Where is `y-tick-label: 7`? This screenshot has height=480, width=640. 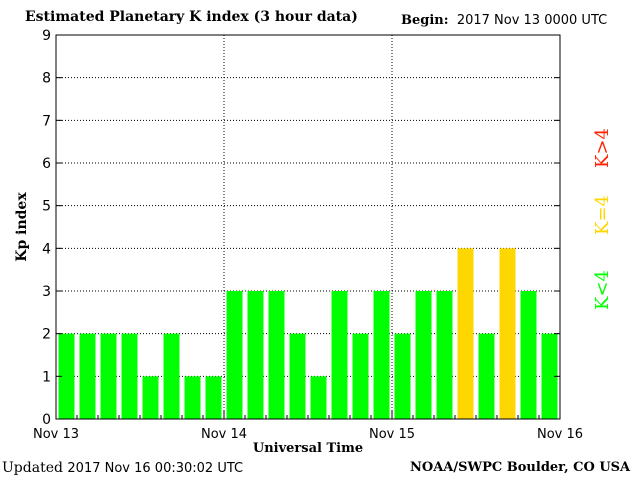
y-tick-label: 7 is located at coordinates (46, 121).